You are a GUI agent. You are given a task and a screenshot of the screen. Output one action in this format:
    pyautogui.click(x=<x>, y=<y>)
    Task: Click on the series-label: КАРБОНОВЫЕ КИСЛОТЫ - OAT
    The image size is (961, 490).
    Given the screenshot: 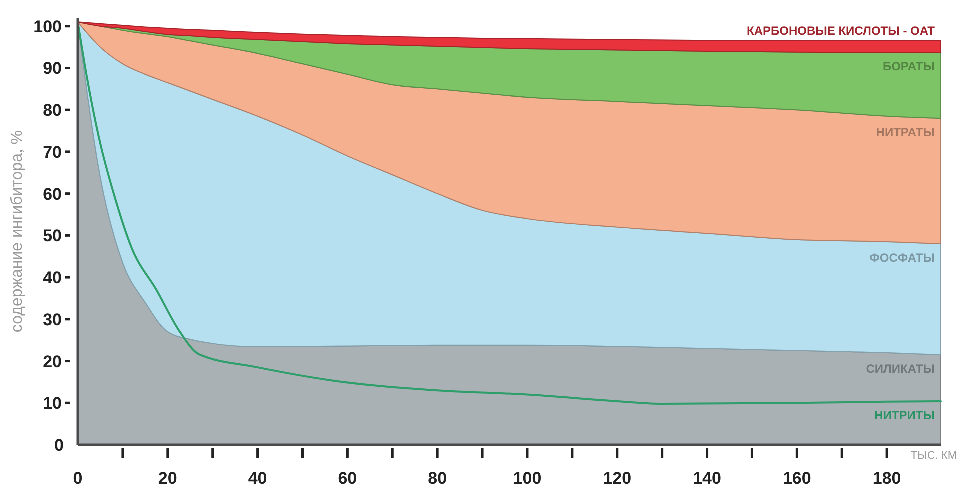 What is the action you would take?
    pyautogui.click(x=841, y=31)
    